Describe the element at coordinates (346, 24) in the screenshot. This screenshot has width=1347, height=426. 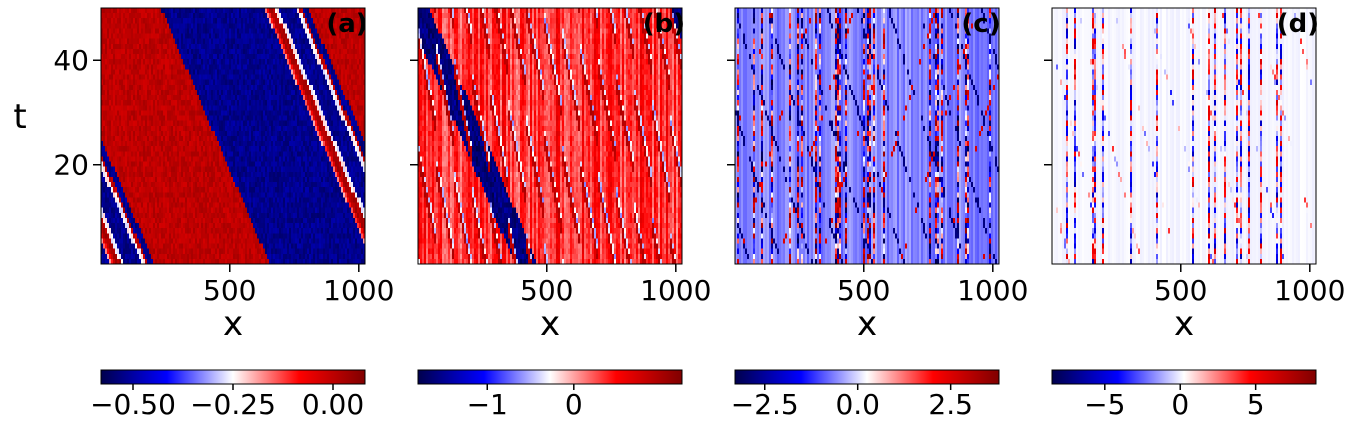
I see `panel-label: (a)` at that location.